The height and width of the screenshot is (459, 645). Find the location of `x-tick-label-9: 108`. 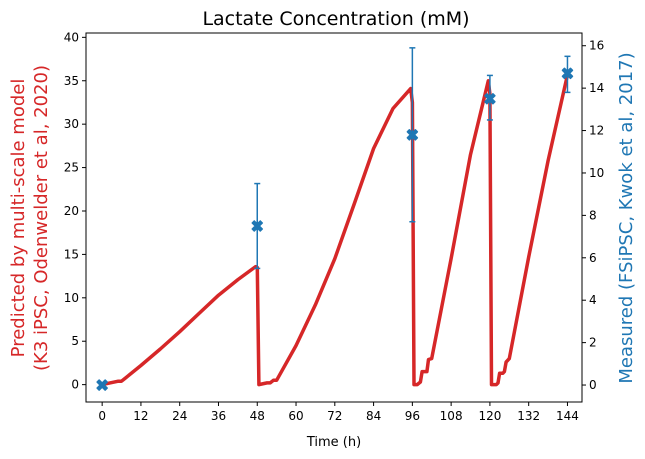

x-tick-label-9: 108 is located at coordinates (451, 416).